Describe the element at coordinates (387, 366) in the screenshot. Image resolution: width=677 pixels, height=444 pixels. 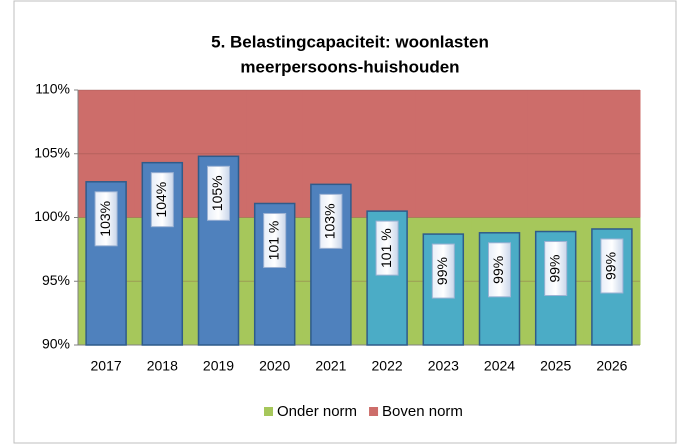
I see `x-tick-label: 2022` at that location.